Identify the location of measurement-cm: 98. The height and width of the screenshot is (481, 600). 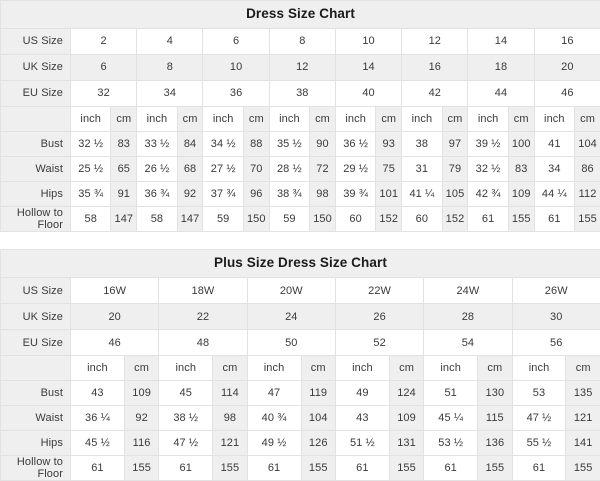
(230, 418).